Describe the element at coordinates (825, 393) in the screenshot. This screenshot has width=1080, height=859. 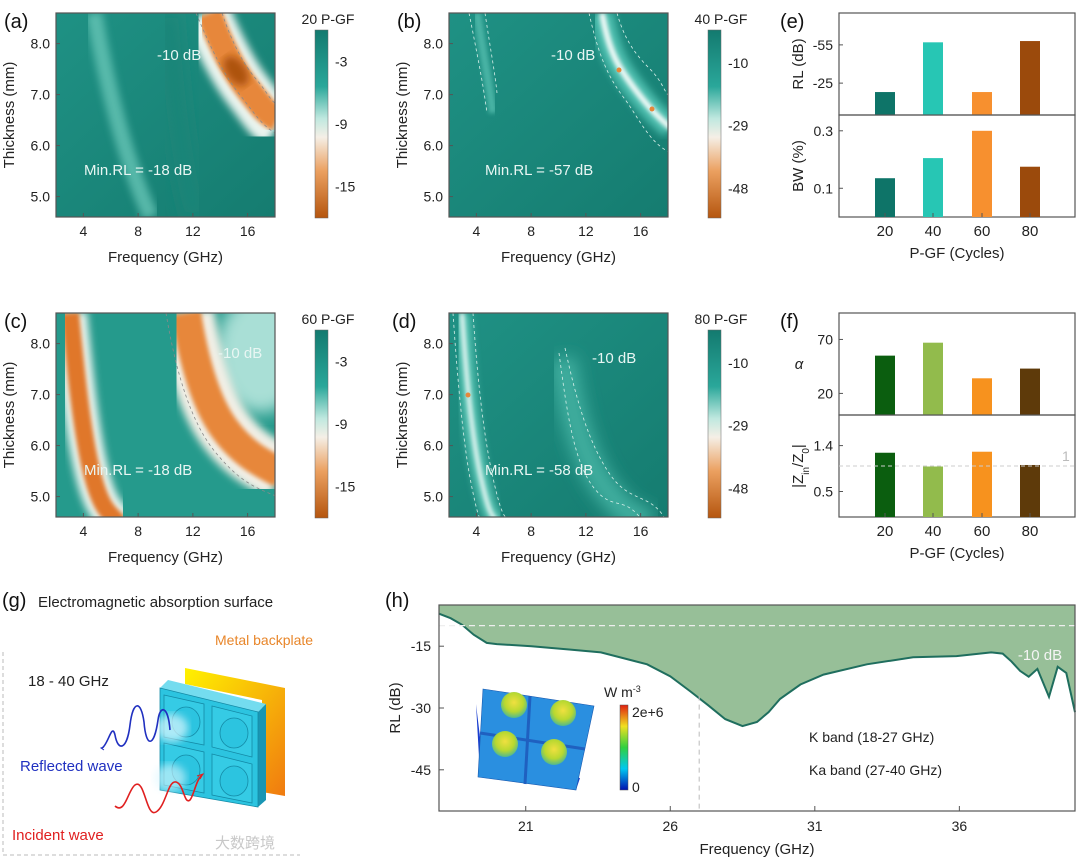
I see `y-tick-label: 20` at that location.